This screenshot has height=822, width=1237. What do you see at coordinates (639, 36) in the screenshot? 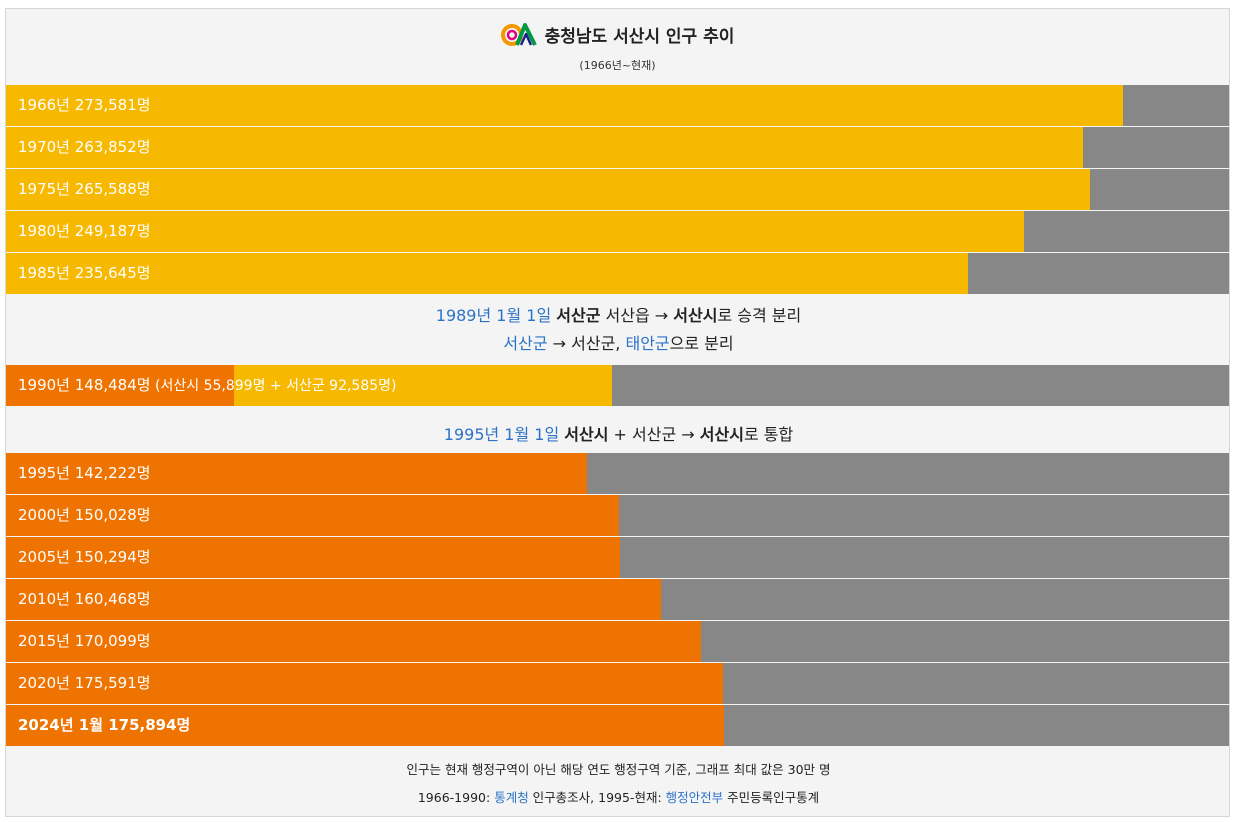
I see `chart-title: 충청남도 서산시 인구 추이` at bounding box center [639, 36].